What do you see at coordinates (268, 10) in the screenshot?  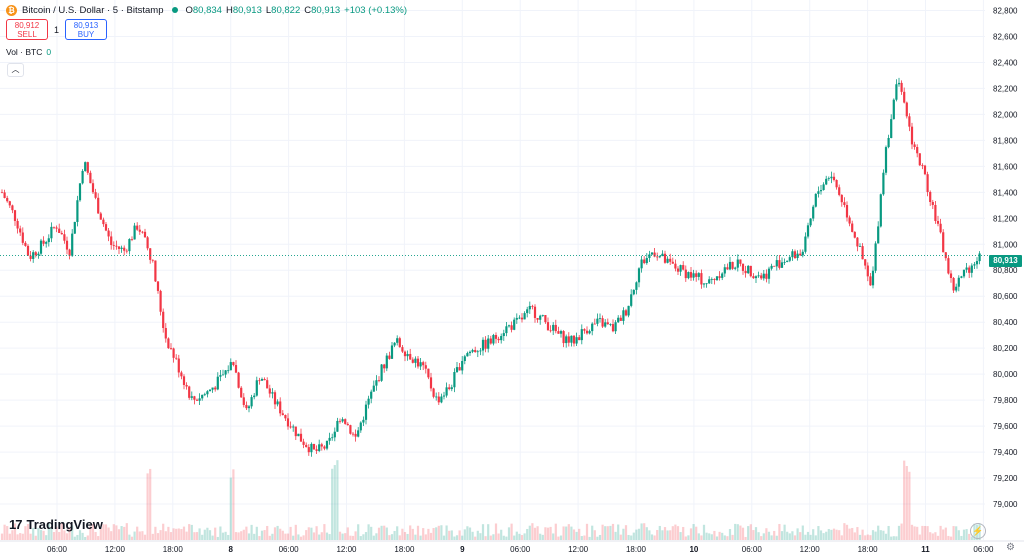 I see `low-key: L` at bounding box center [268, 10].